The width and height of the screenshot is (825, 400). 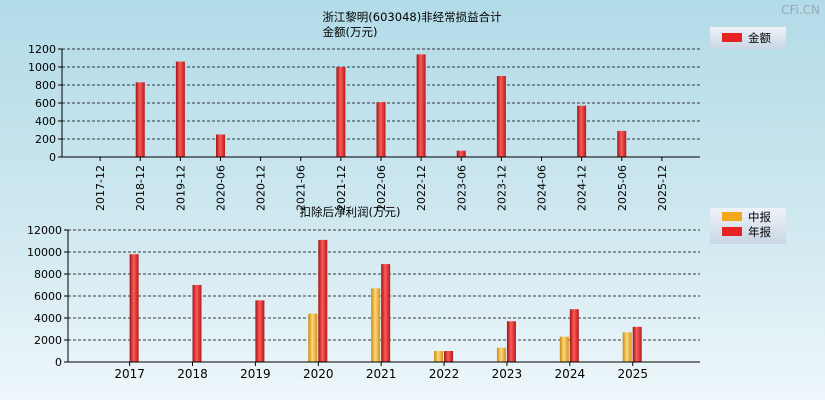 I want to click on chart2-ytick-label: 4000, so click(x=48, y=318).